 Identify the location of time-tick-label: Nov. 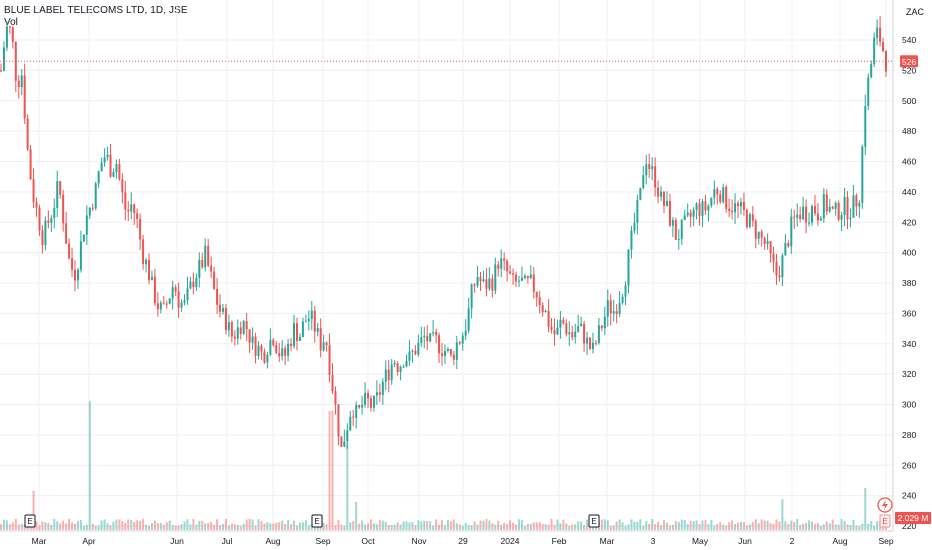
(419, 541).